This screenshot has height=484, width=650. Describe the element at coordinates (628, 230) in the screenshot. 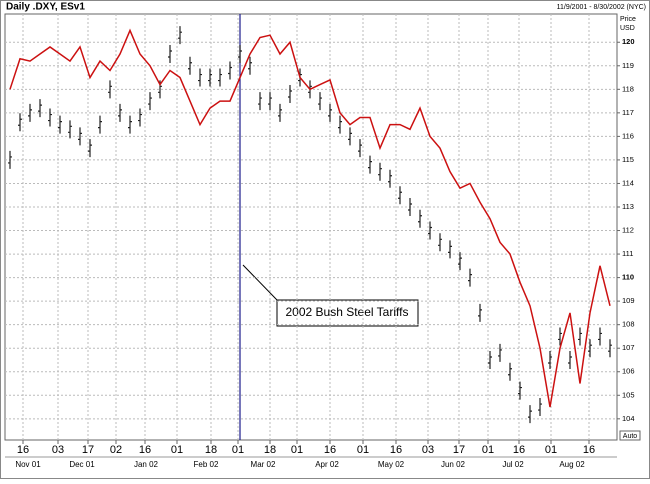

I see `y-tick-label: 112` at that location.